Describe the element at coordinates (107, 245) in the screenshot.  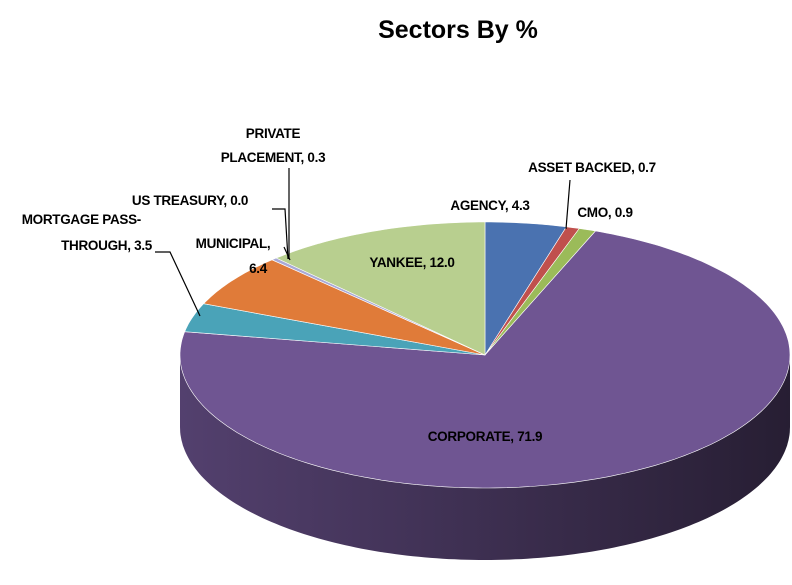
I see `data-label: THROUGH, 3.5` at that location.